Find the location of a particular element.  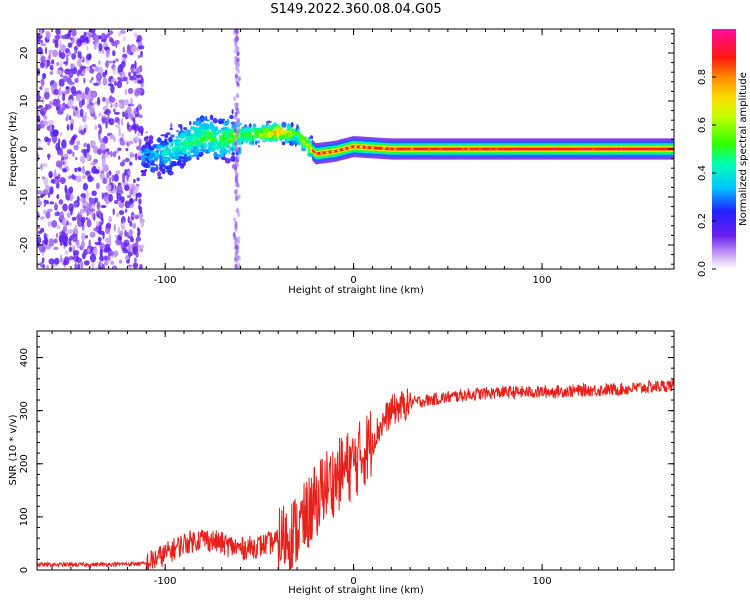

x-tick-label: -100 is located at coordinates (165, 581).